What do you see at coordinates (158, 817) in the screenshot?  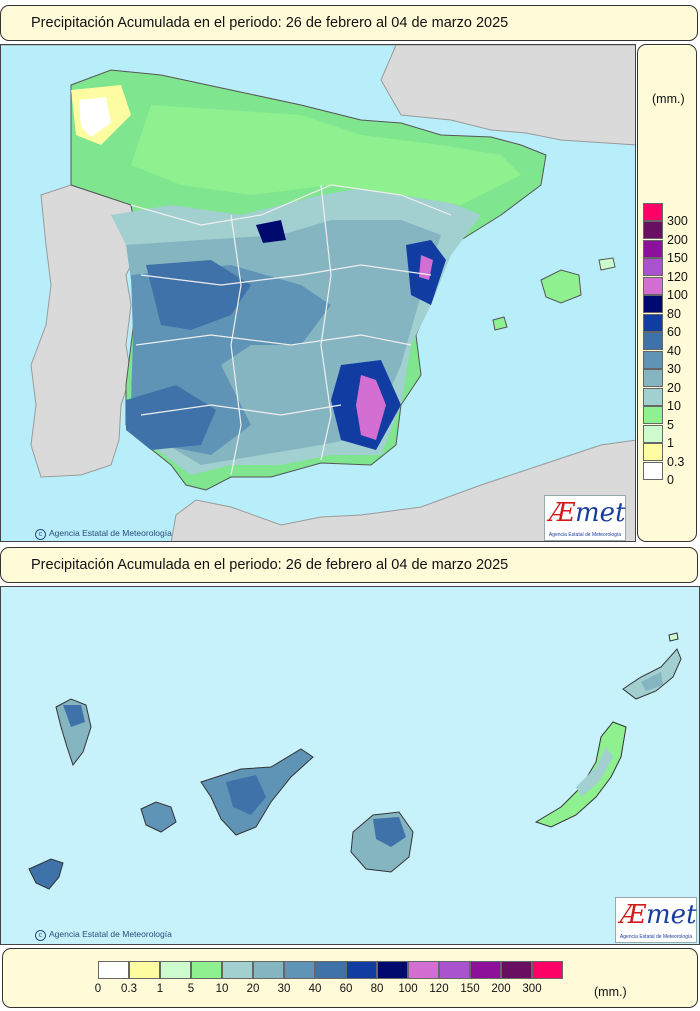 I see `la-gomera-island` at bounding box center [158, 817].